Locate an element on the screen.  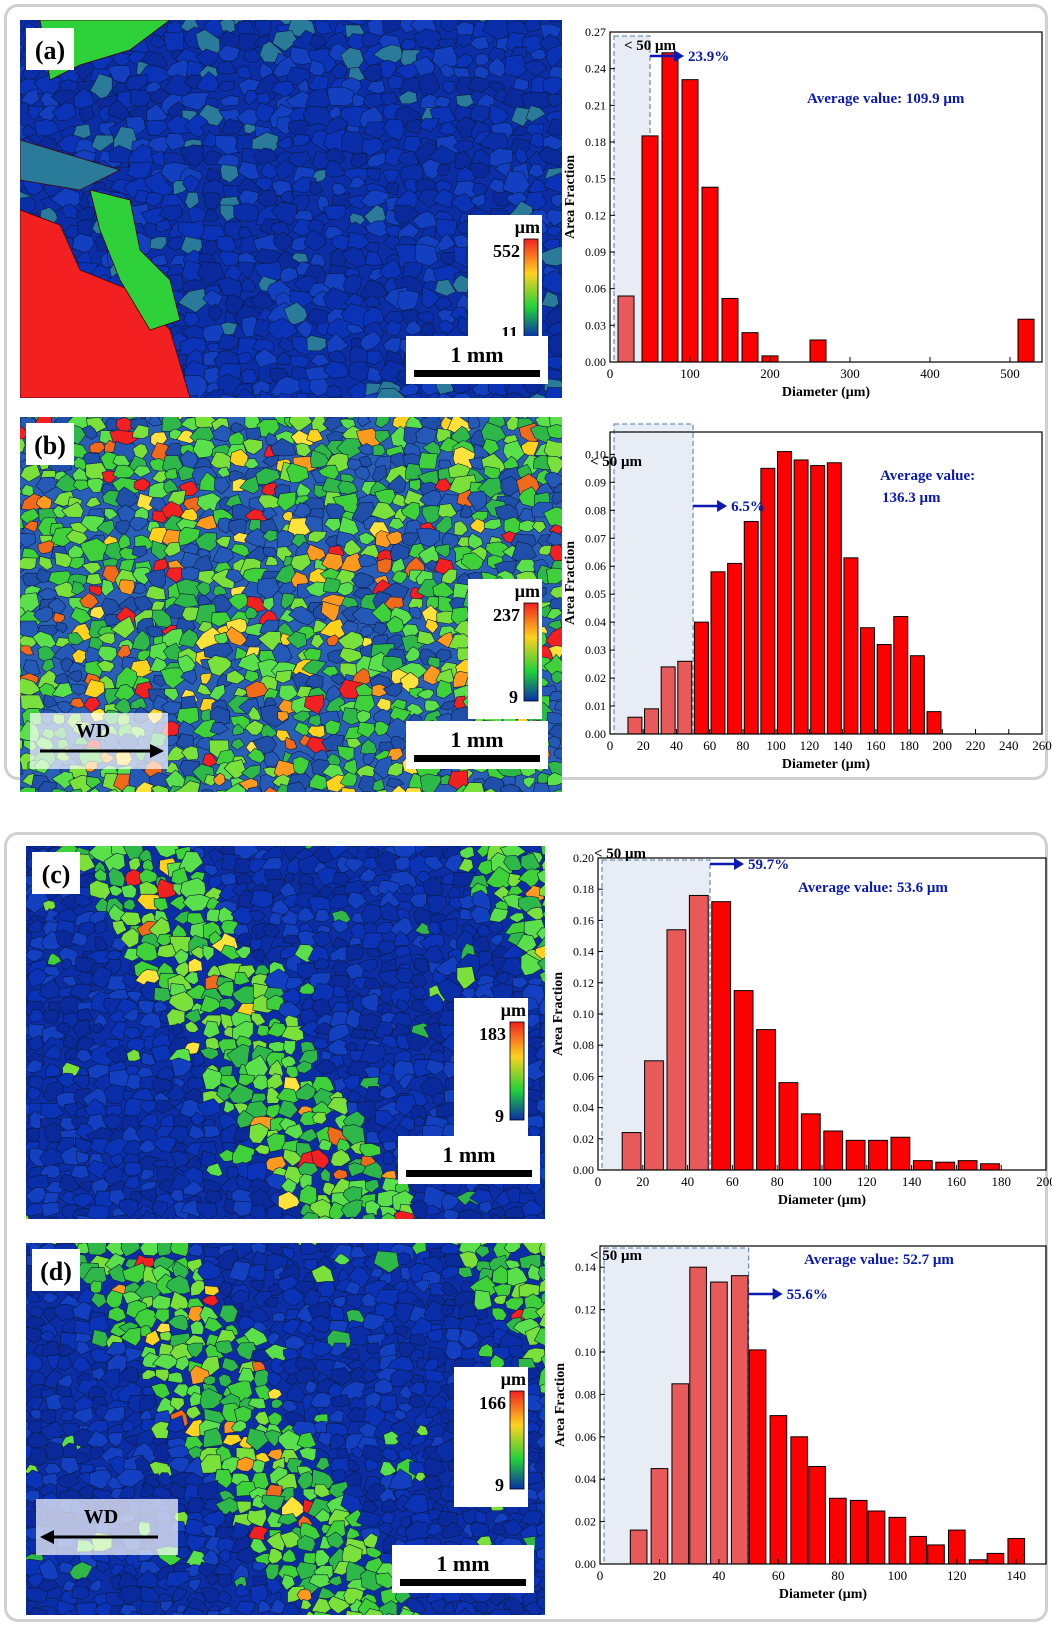
panel-label-box is located at coordinates (56, 873).